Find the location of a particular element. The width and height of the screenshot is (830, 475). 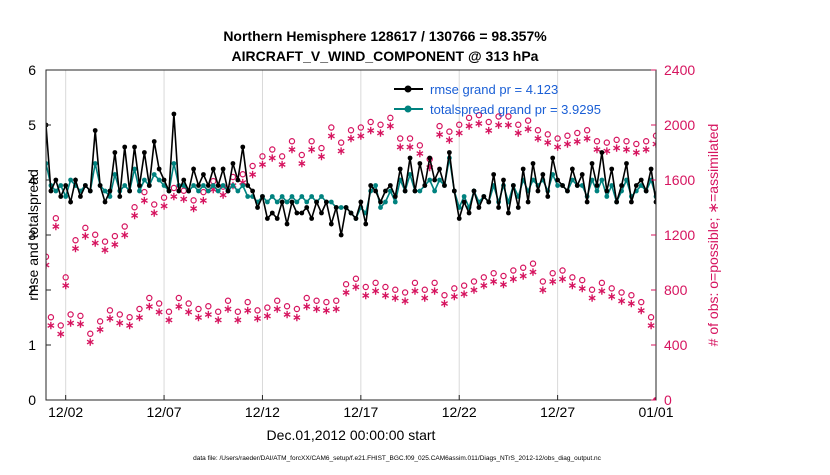

x-tick-label: 12/27 is located at coordinates (557, 412).